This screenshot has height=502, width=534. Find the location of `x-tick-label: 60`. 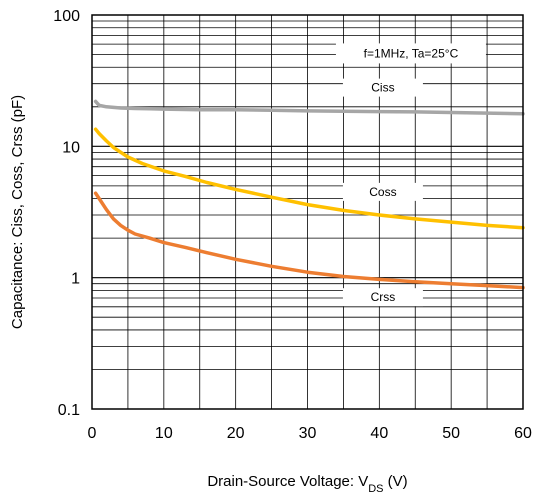

x-tick-label: 60 is located at coordinates (523, 433).